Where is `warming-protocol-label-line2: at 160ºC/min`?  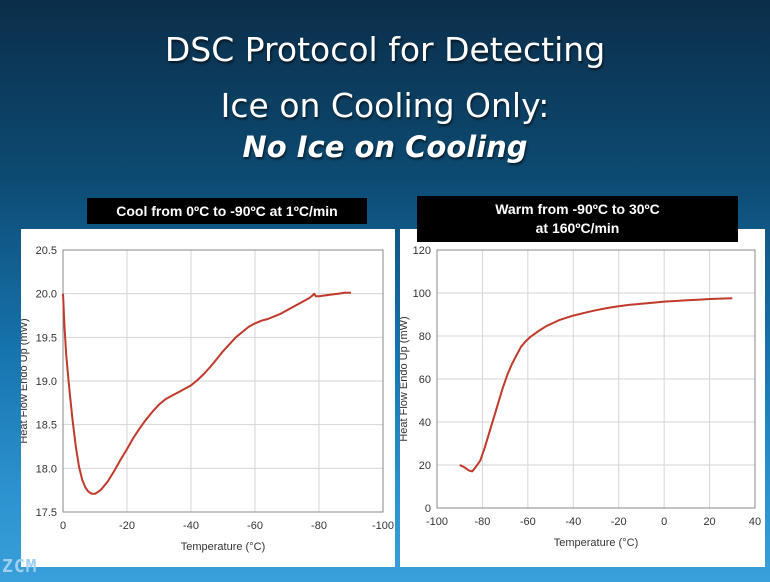
warming-protocol-label-line2: at 160ºC/min is located at coordinates (577, 228).